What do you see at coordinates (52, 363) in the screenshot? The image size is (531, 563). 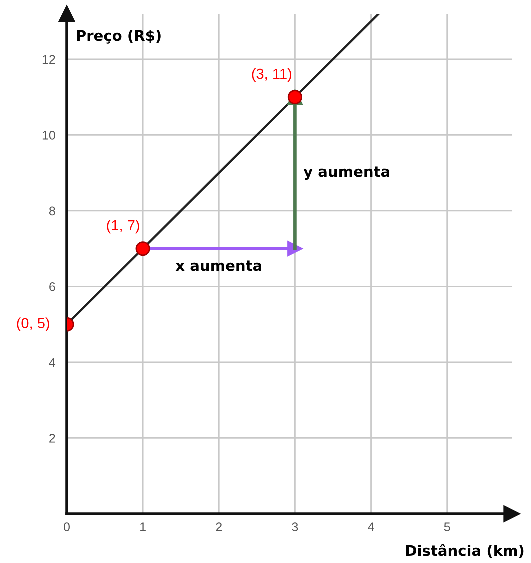 I see `y-tick-label: 4` at bounding box center [52, 363].